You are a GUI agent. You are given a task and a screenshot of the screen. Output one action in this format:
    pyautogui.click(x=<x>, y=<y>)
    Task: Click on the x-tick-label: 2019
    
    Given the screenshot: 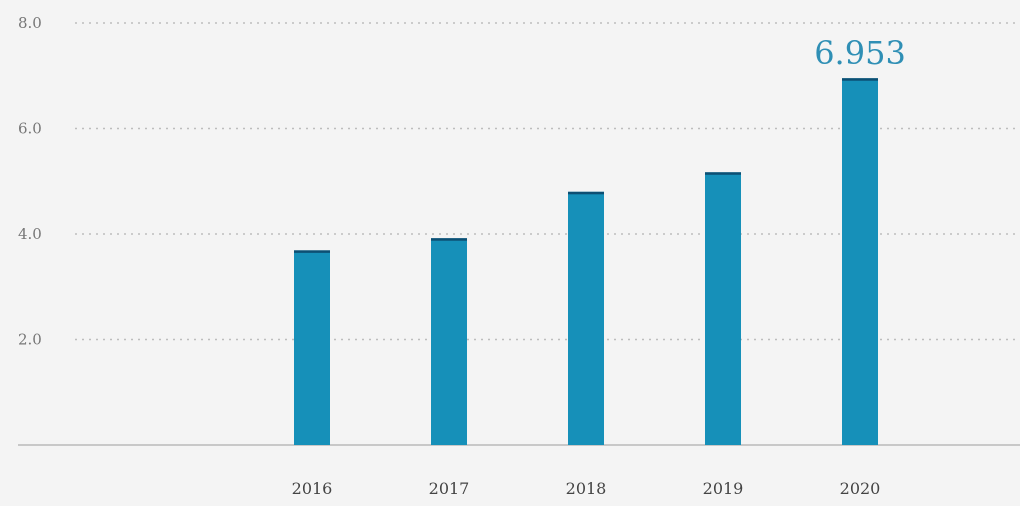 What is the action you would take?
    pyautogui.click(x=723, y=488)
    